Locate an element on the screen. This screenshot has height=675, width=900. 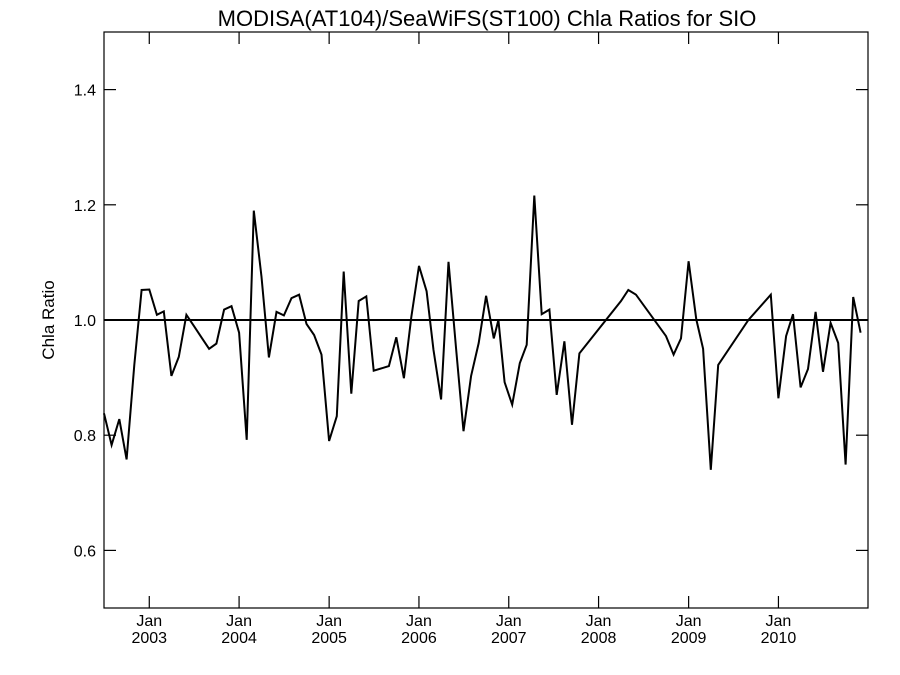
y-tick-label: 1.0 is located at coordinates (85, 321).